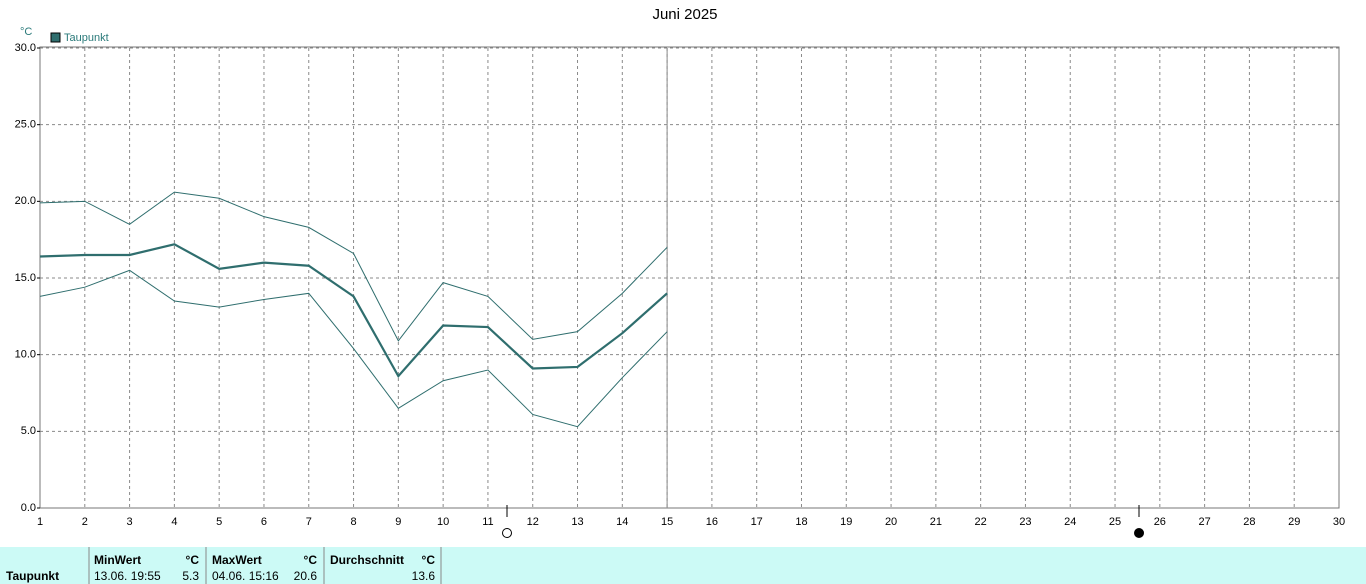 The height and width of the screenshot is (584, 1366). Describe the element at coordinates (577, 522) in the screenshot. I see `x-tick-label: 13` at that location.